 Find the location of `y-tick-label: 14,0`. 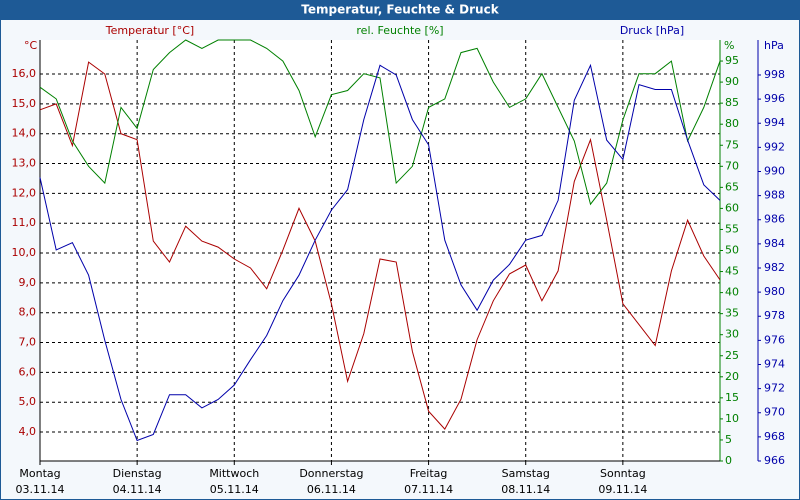

y-tick-label: 14,0 is located at coordinates (24, 133).